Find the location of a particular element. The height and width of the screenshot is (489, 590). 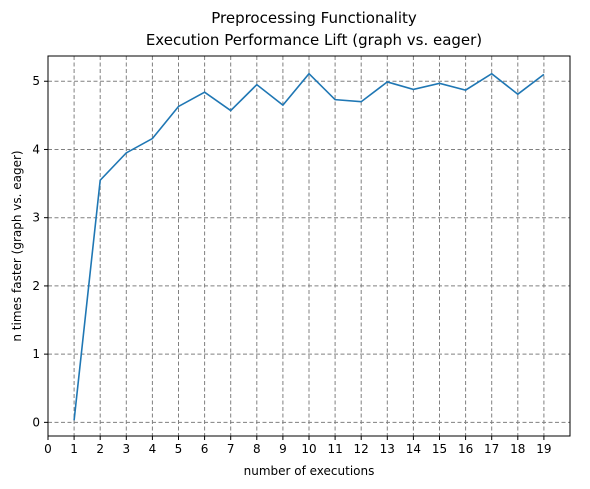

x-tick-label: 2 is located at coordinates (100, 449).